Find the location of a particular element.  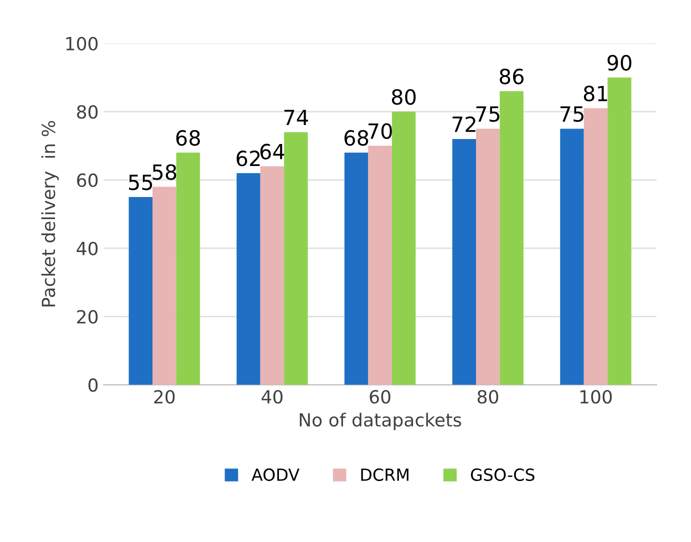

data-label: 55 is located at coordinates (140, 182).